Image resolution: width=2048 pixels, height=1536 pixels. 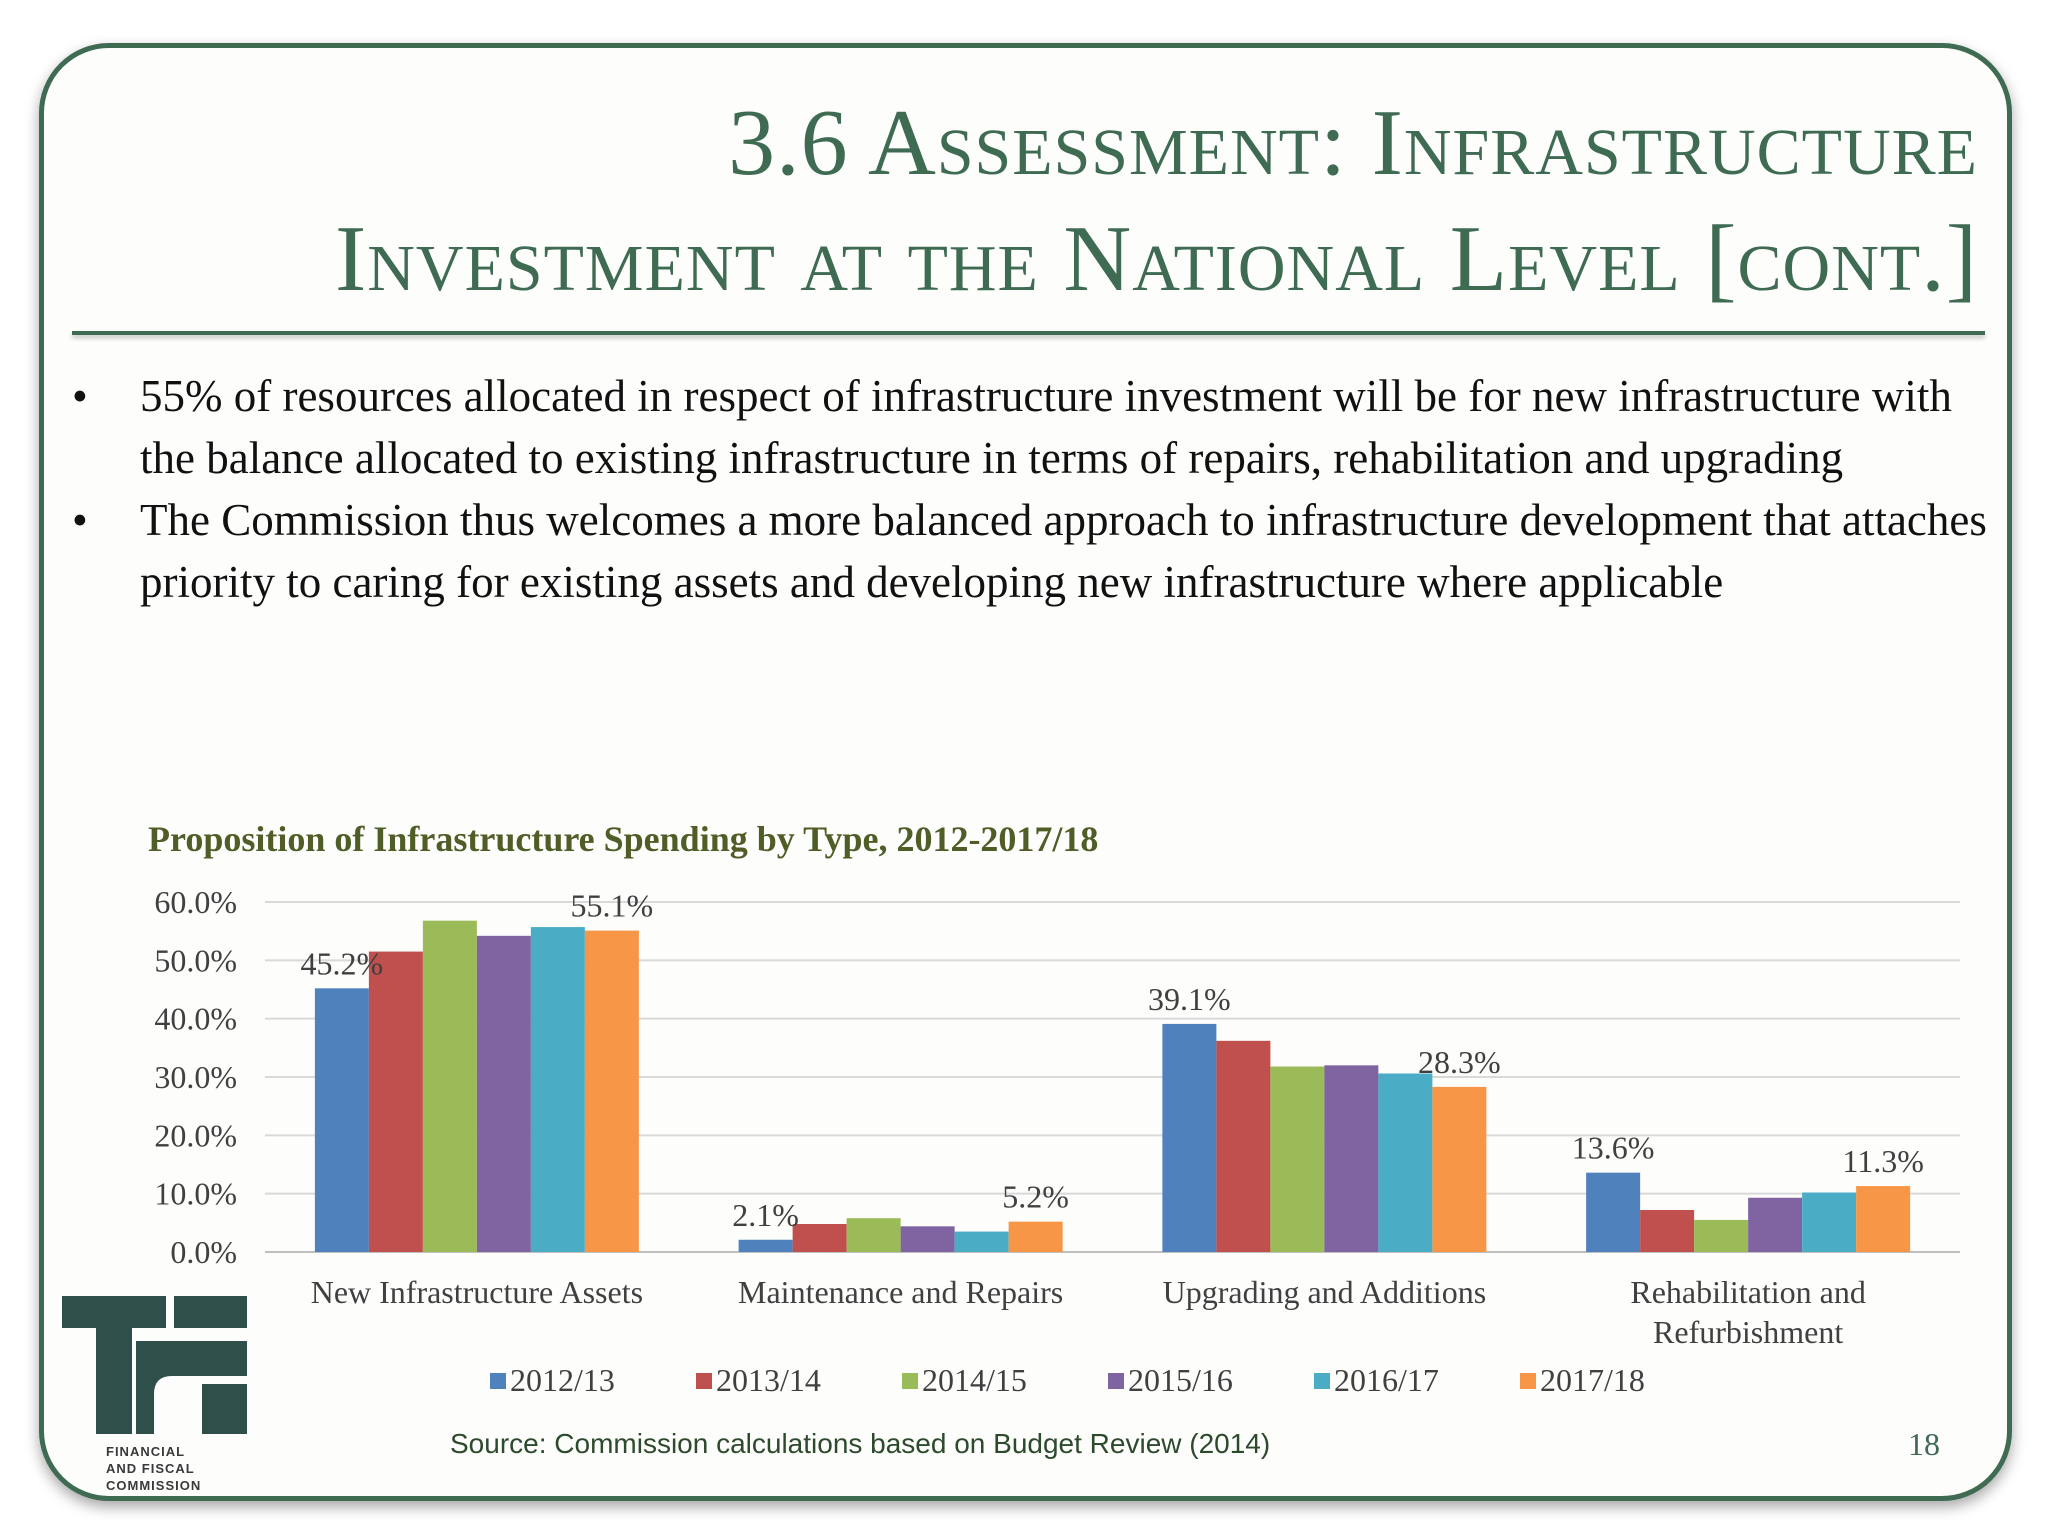 I want to click on legend-label: 2017/18, so click(x=1592, y=1380).